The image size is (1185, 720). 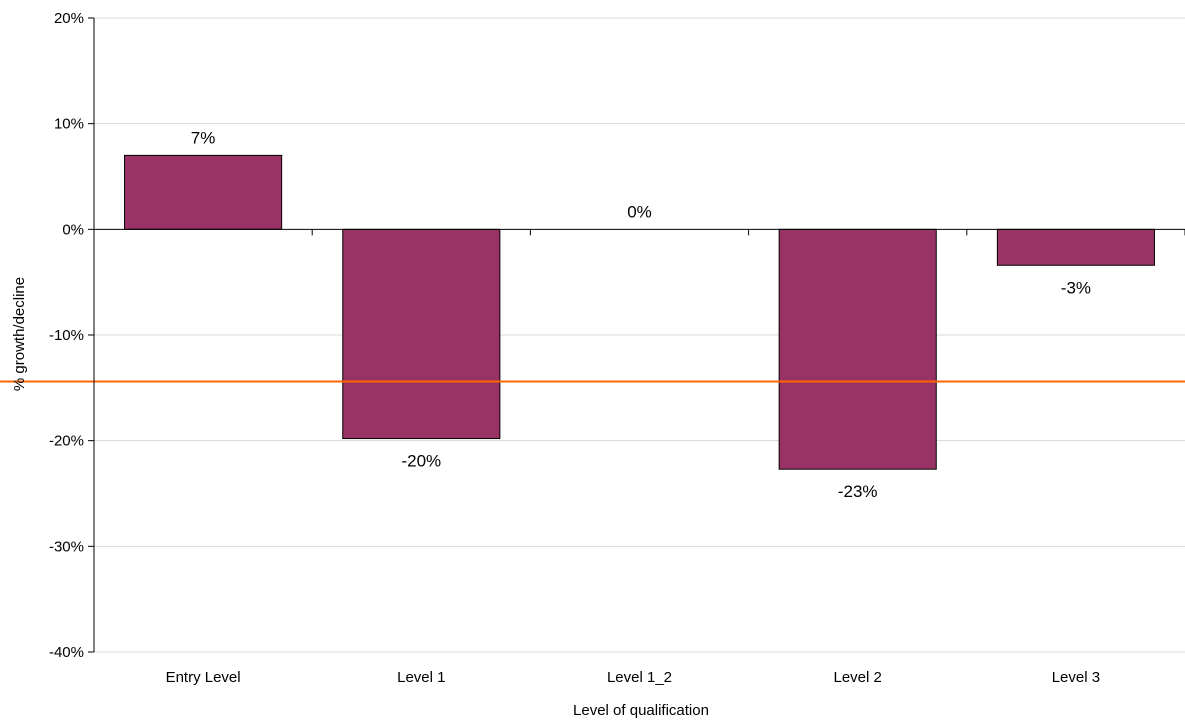 I want to click on y-tick-label: 10%, so click(x=69, y=124).